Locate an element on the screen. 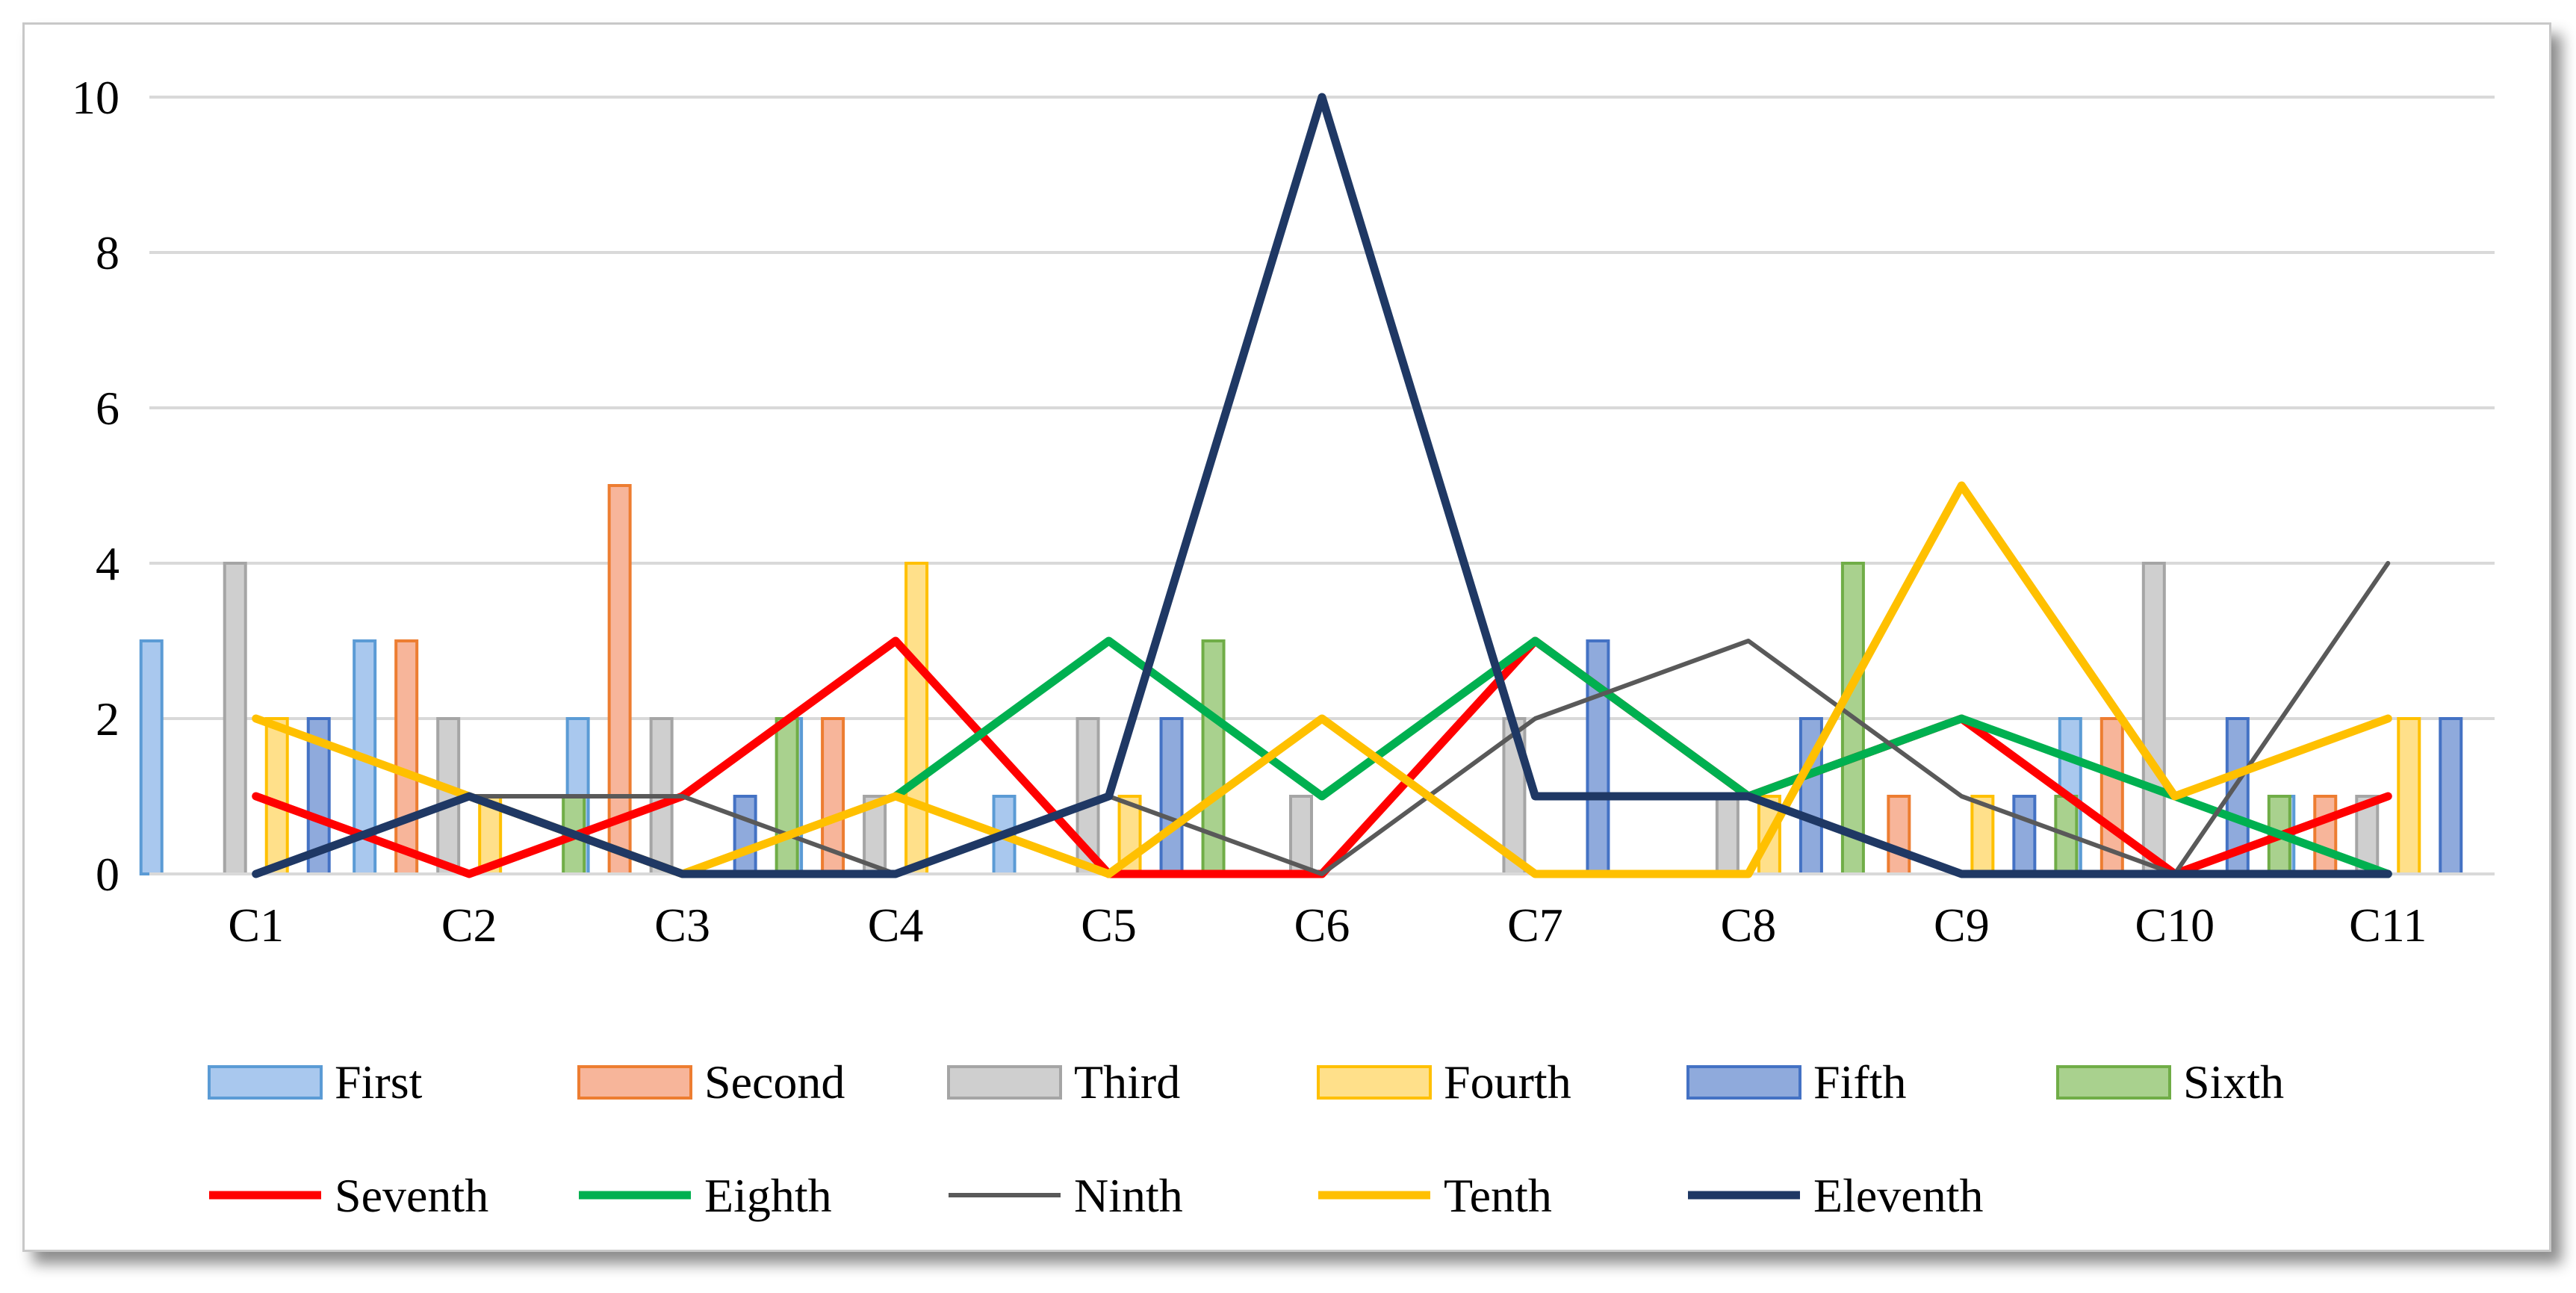 This screenshot has height=1293, width=2576. legend-label-eleventh: Eleventh is located at coordinates (1898, 1195).